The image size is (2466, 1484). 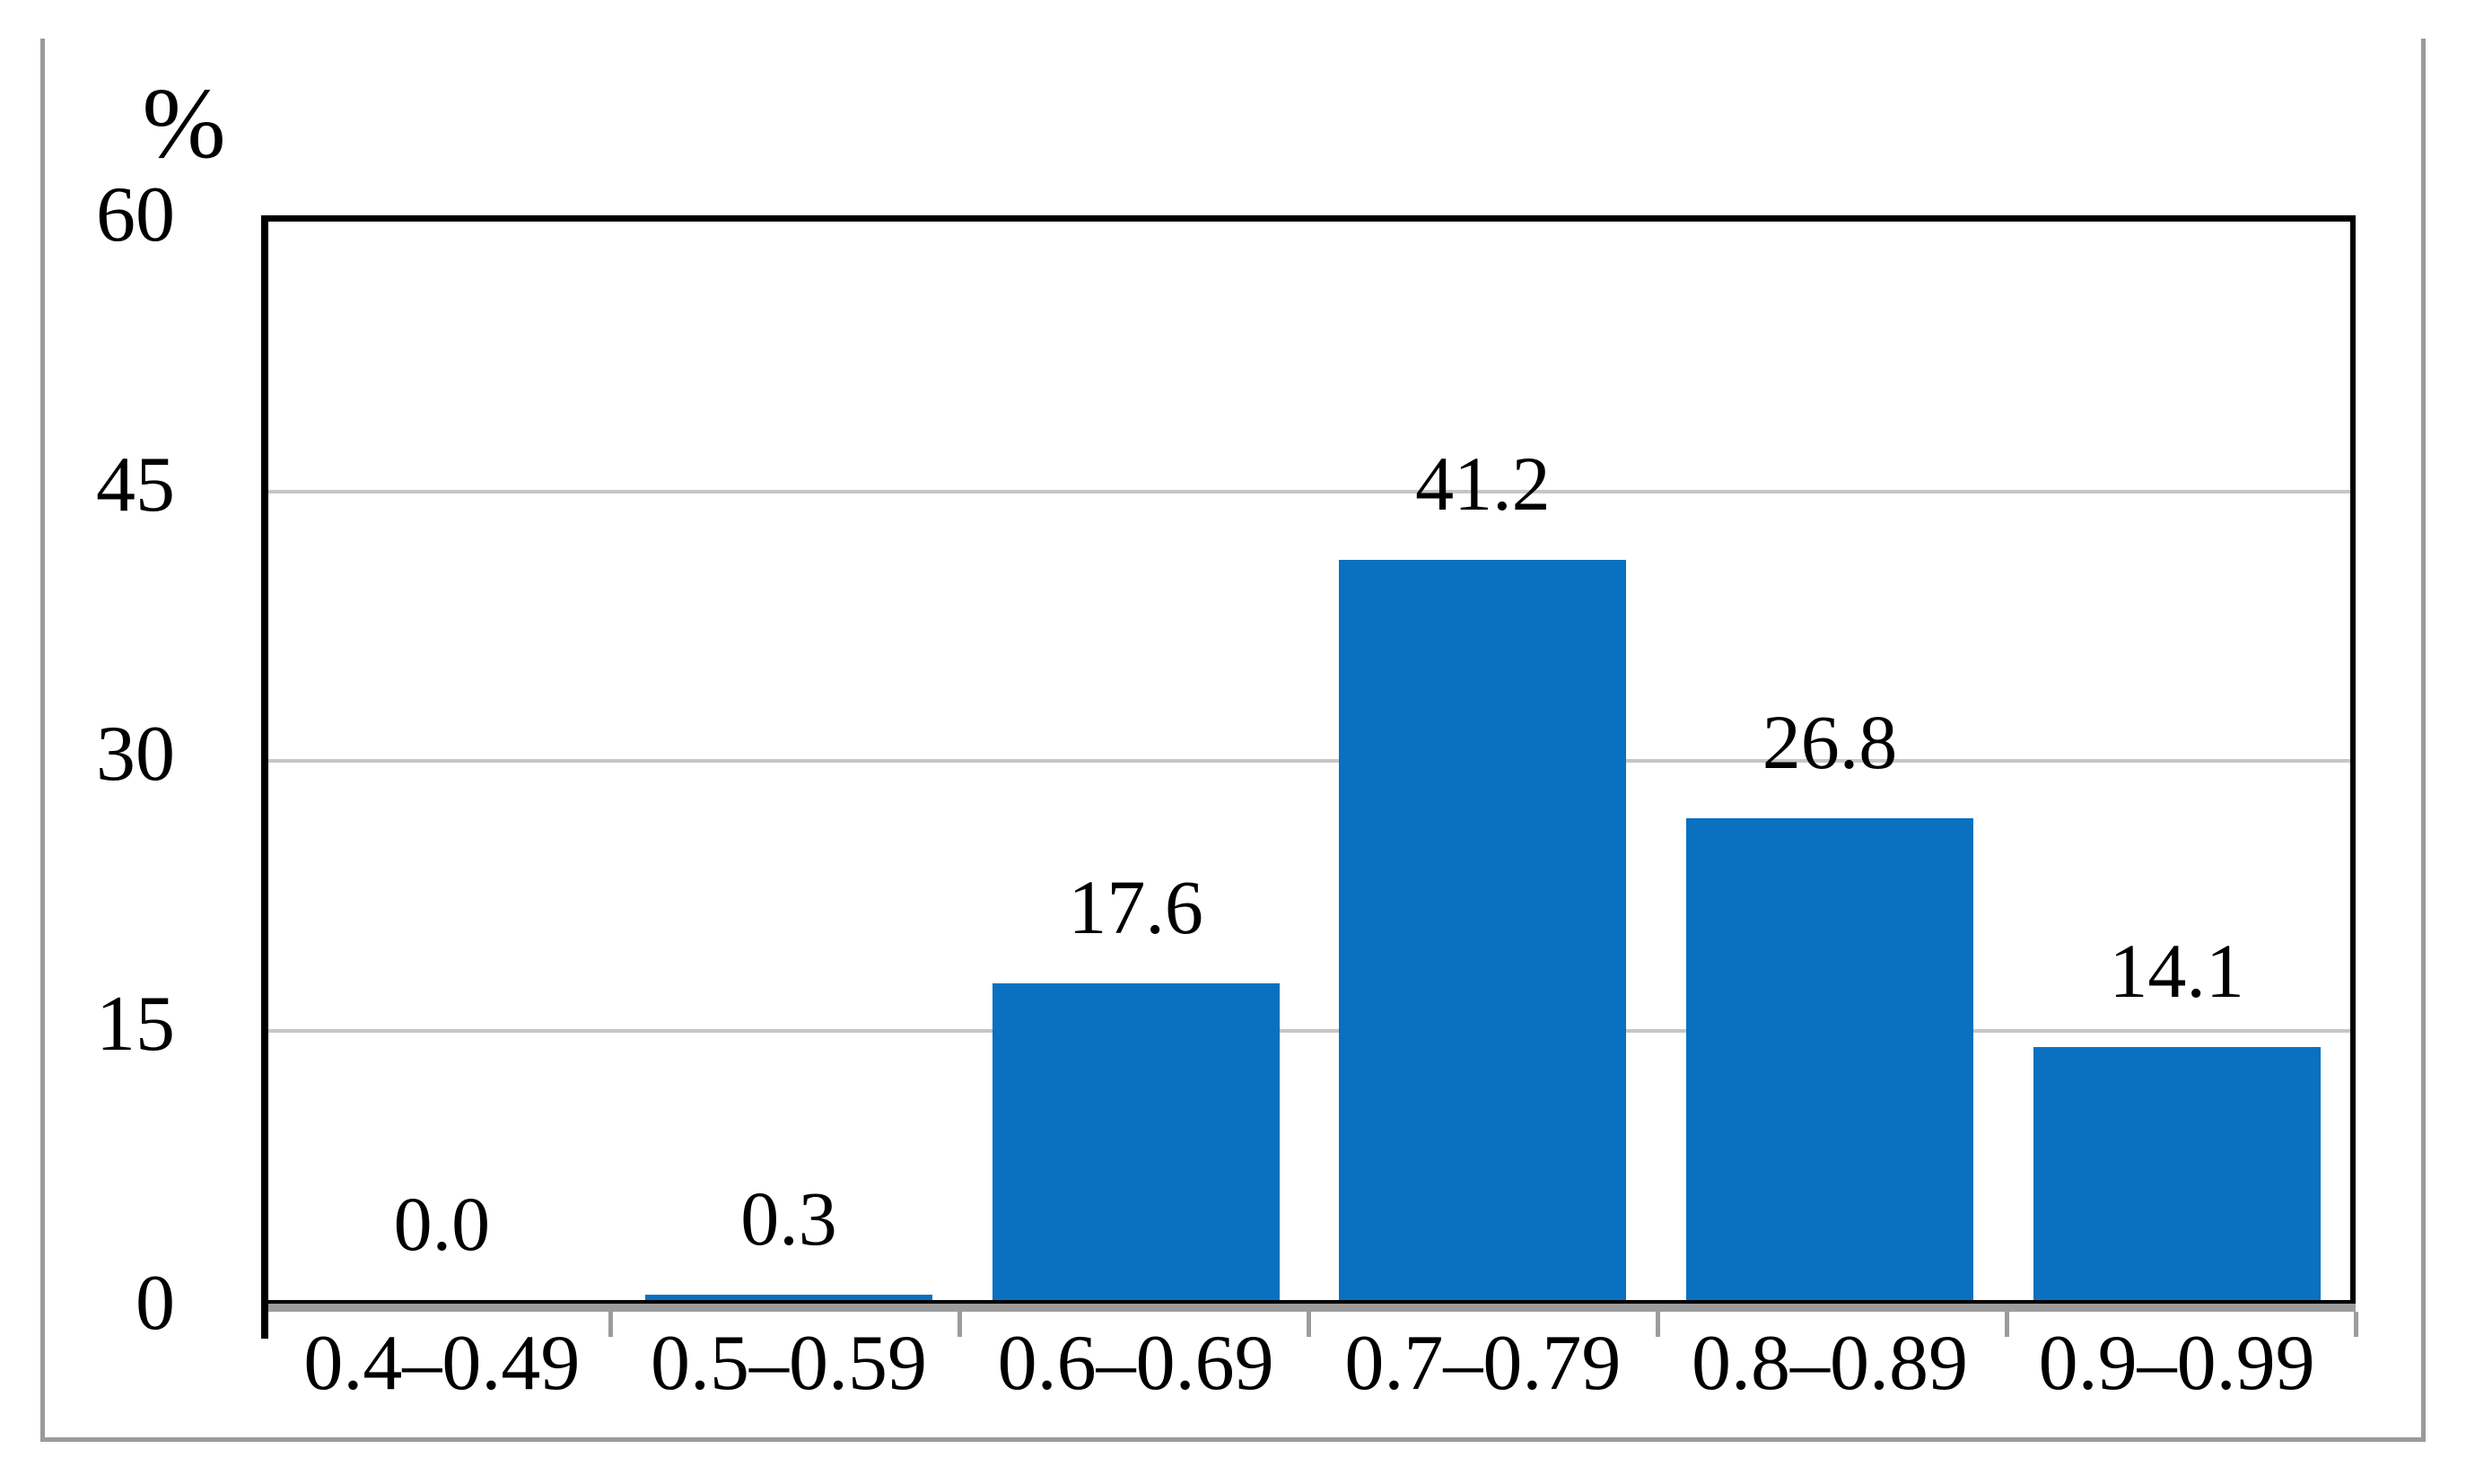 I want to click on y-tick-label: 30, so click(x=135, y=755).